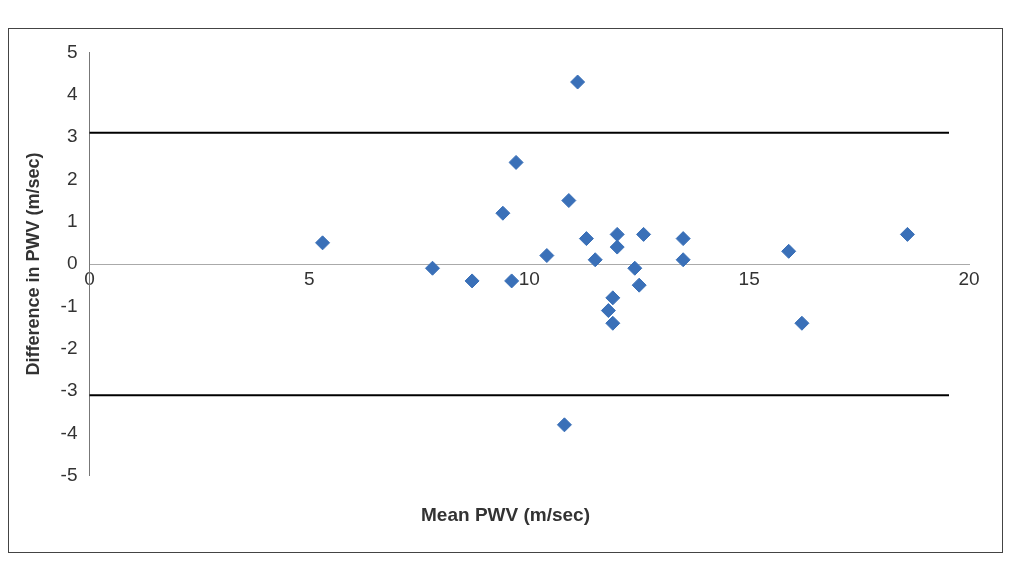  What do you see at coordinates (69, 347) in the screenshot?
I see `y-tick-label: -2` at bounding box center [69, 347].